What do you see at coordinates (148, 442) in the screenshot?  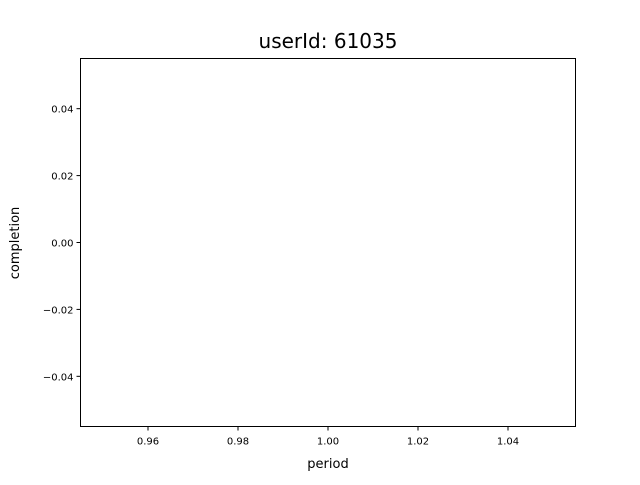 I see `x-tick-label: 0.96` at bounding box center [148, 442].